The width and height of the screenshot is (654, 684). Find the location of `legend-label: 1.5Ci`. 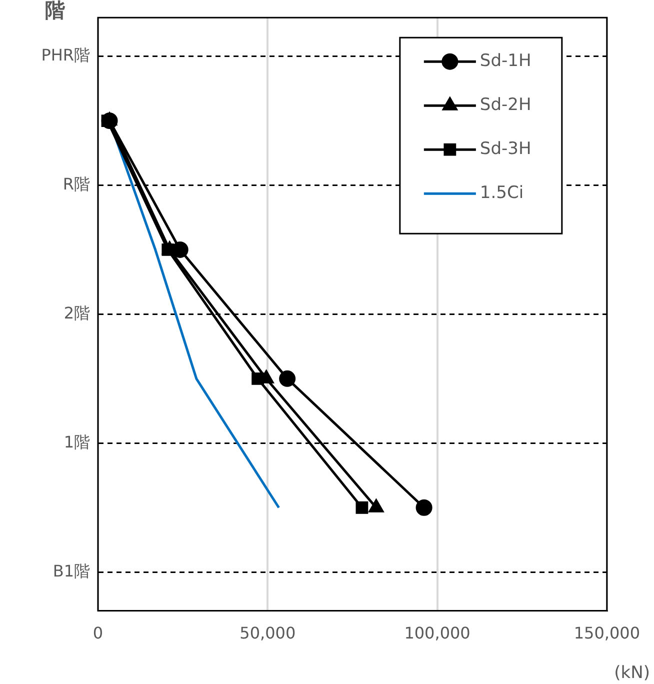

legend-label: 1.5Ci is located at coordinates (502, 193).